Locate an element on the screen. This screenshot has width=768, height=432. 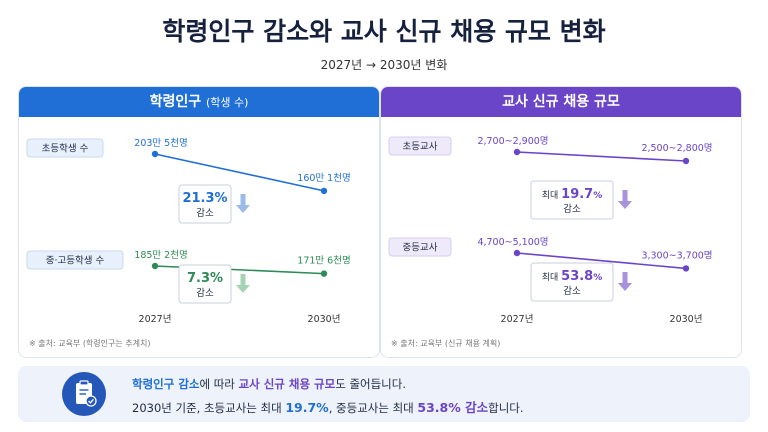
change-value: 7.3% is located at coordinates (205, 278).